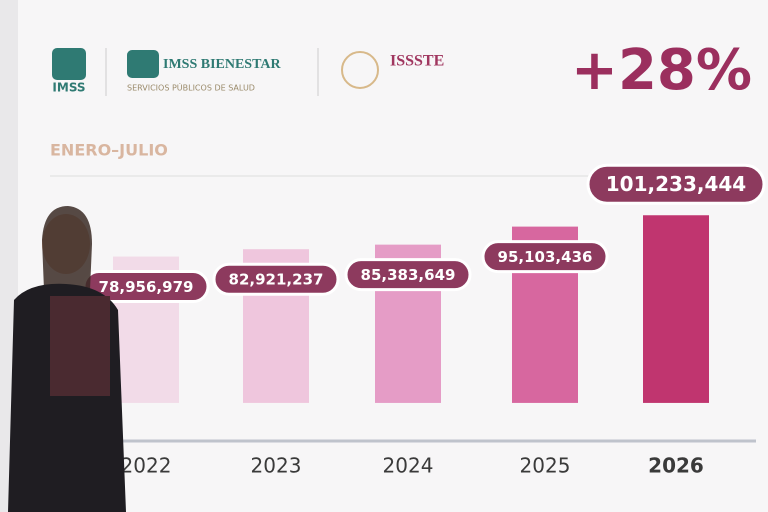  What do you see at coordinates (676, 309) in the screenshot?
I see `bar` at bounding box center [676, 309].